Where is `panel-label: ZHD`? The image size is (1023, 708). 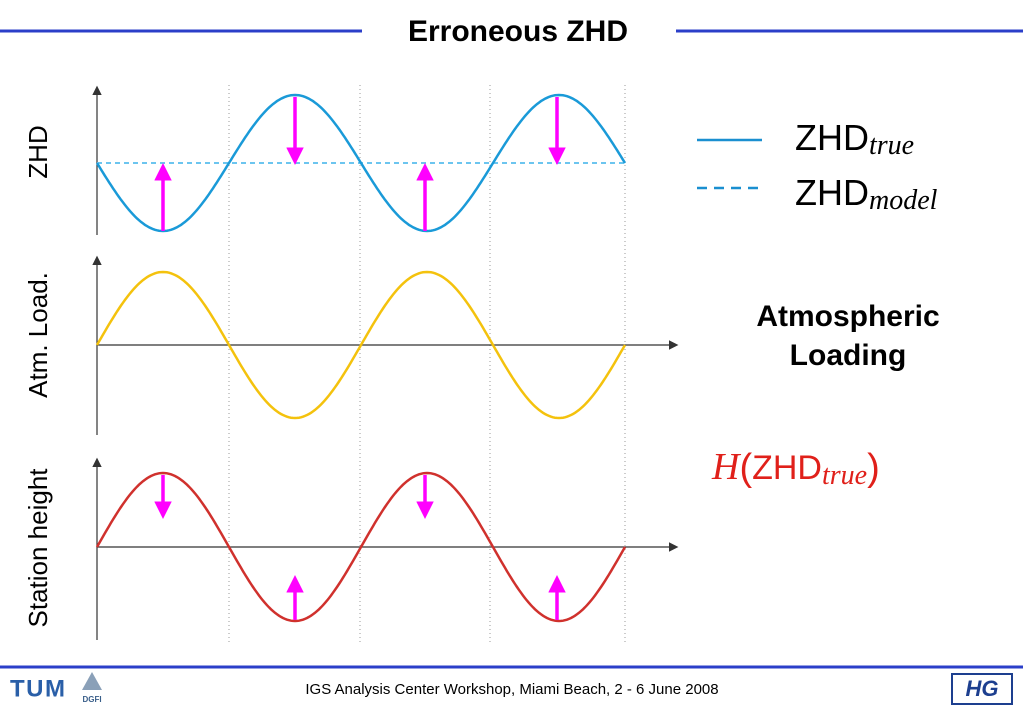
panel-label: ZHD is located at coordinates (38, 151).